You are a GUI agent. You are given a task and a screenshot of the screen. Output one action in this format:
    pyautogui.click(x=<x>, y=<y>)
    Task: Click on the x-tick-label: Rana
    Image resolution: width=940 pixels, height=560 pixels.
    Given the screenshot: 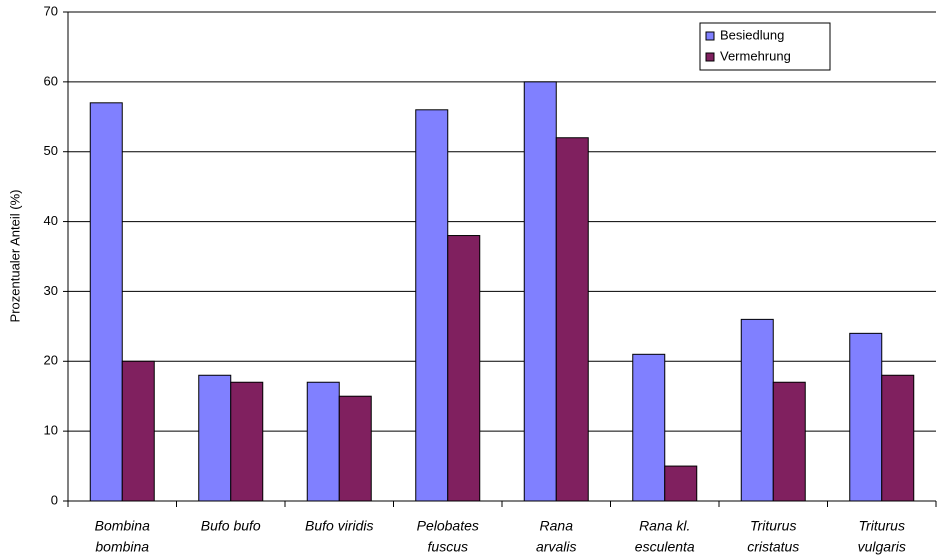 What is the action you would take?
    pyautogui.click(x=557, y=526)
    